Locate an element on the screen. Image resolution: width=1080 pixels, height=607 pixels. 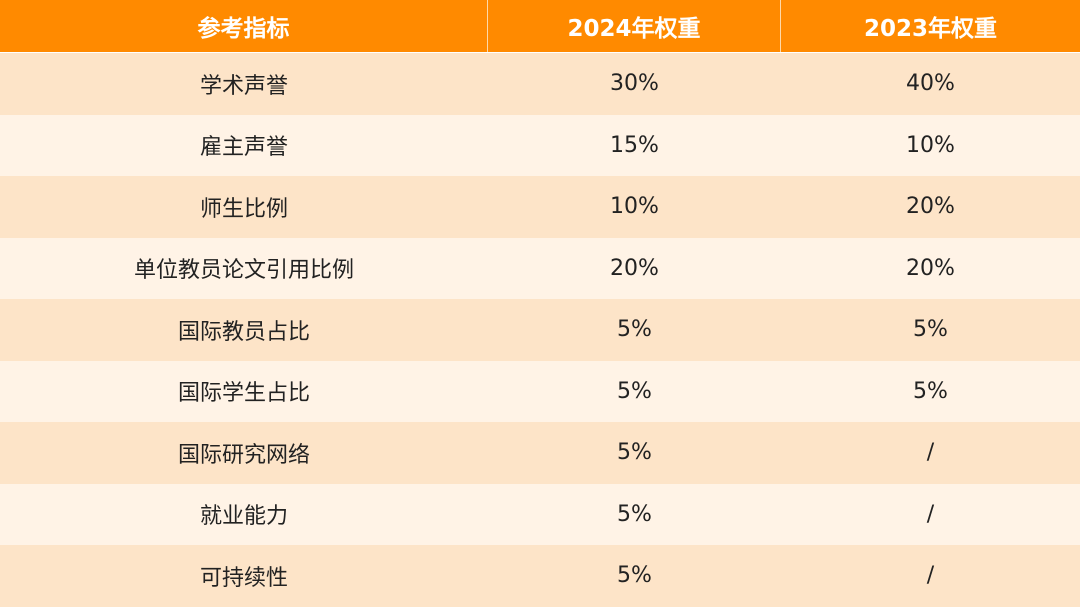
indicator-cell: 雇主声誉 is located at coordinates (243, 148).